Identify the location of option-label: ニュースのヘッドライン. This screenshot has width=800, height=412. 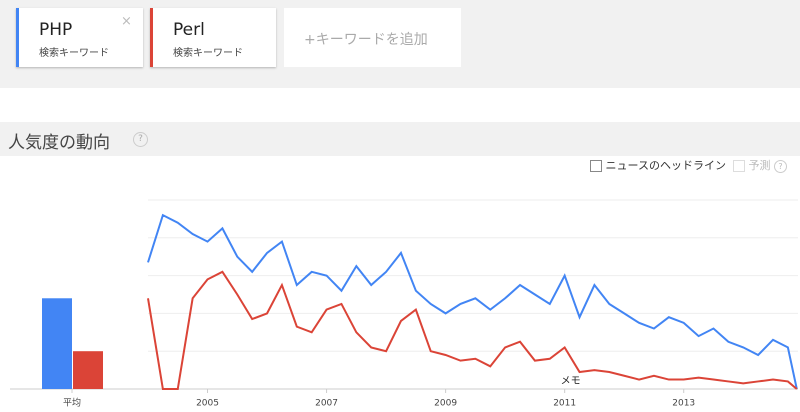
(665, 165).